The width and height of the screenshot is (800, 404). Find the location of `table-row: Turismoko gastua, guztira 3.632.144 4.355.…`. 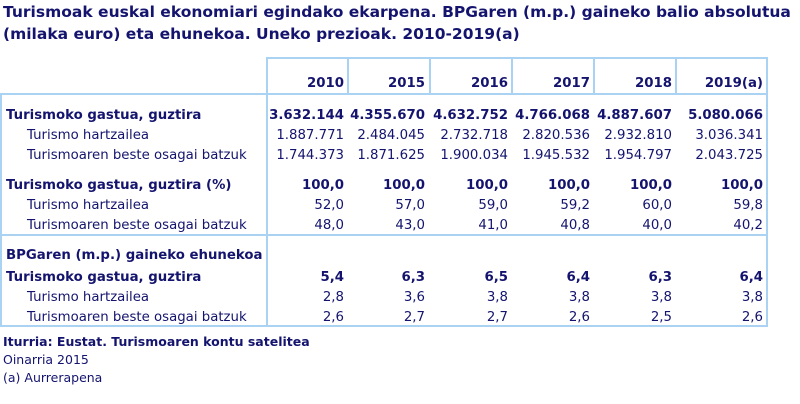

table-row: Turismoko gastua, guztira 3.632.144 4.355.… is located at coordinates (385, 116).